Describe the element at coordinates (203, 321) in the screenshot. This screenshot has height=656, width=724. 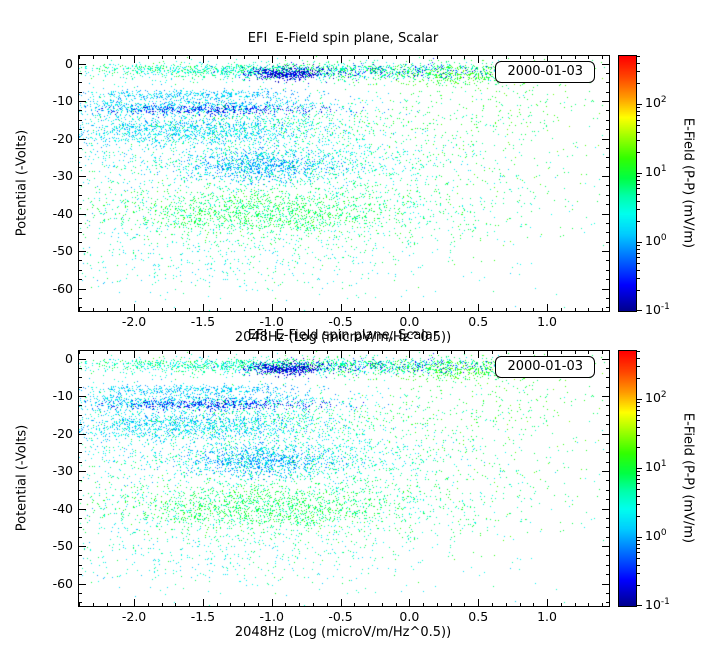
I see `x-tick-label: -1.5` at that location.